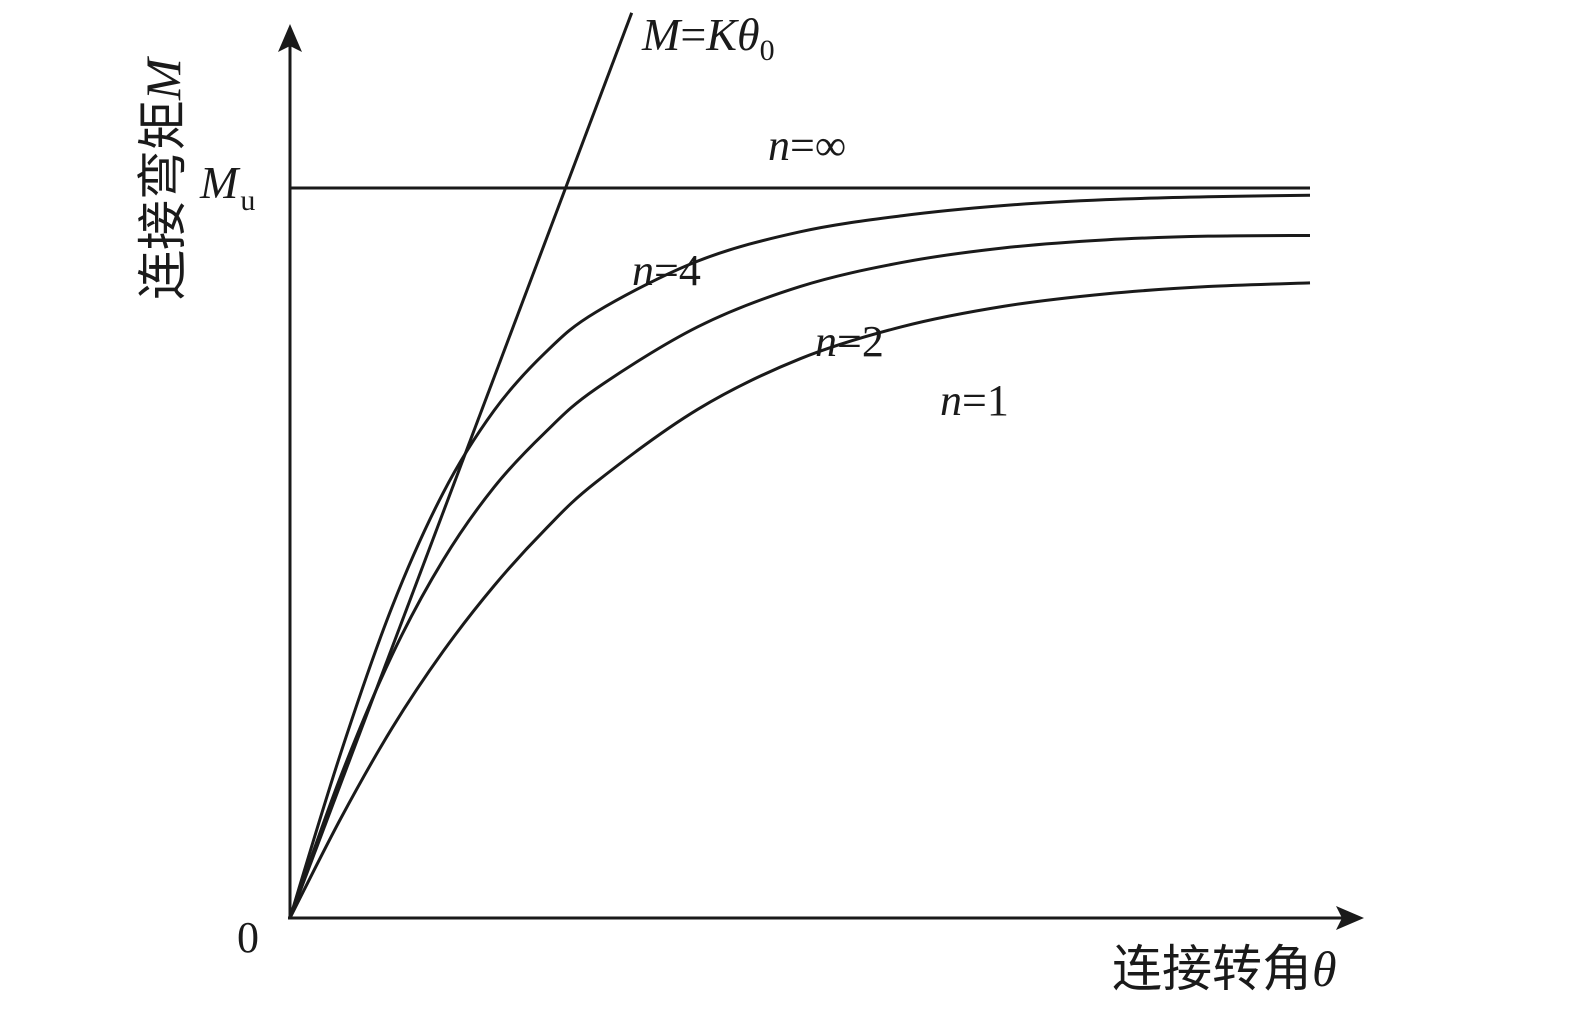 This screenshot has height=1009, width=1575. What do you see at coordinates (1212, 969) in the screenshot?
I see `x-axis-label-text: 连接转角` at bounding box center [1212, 969].